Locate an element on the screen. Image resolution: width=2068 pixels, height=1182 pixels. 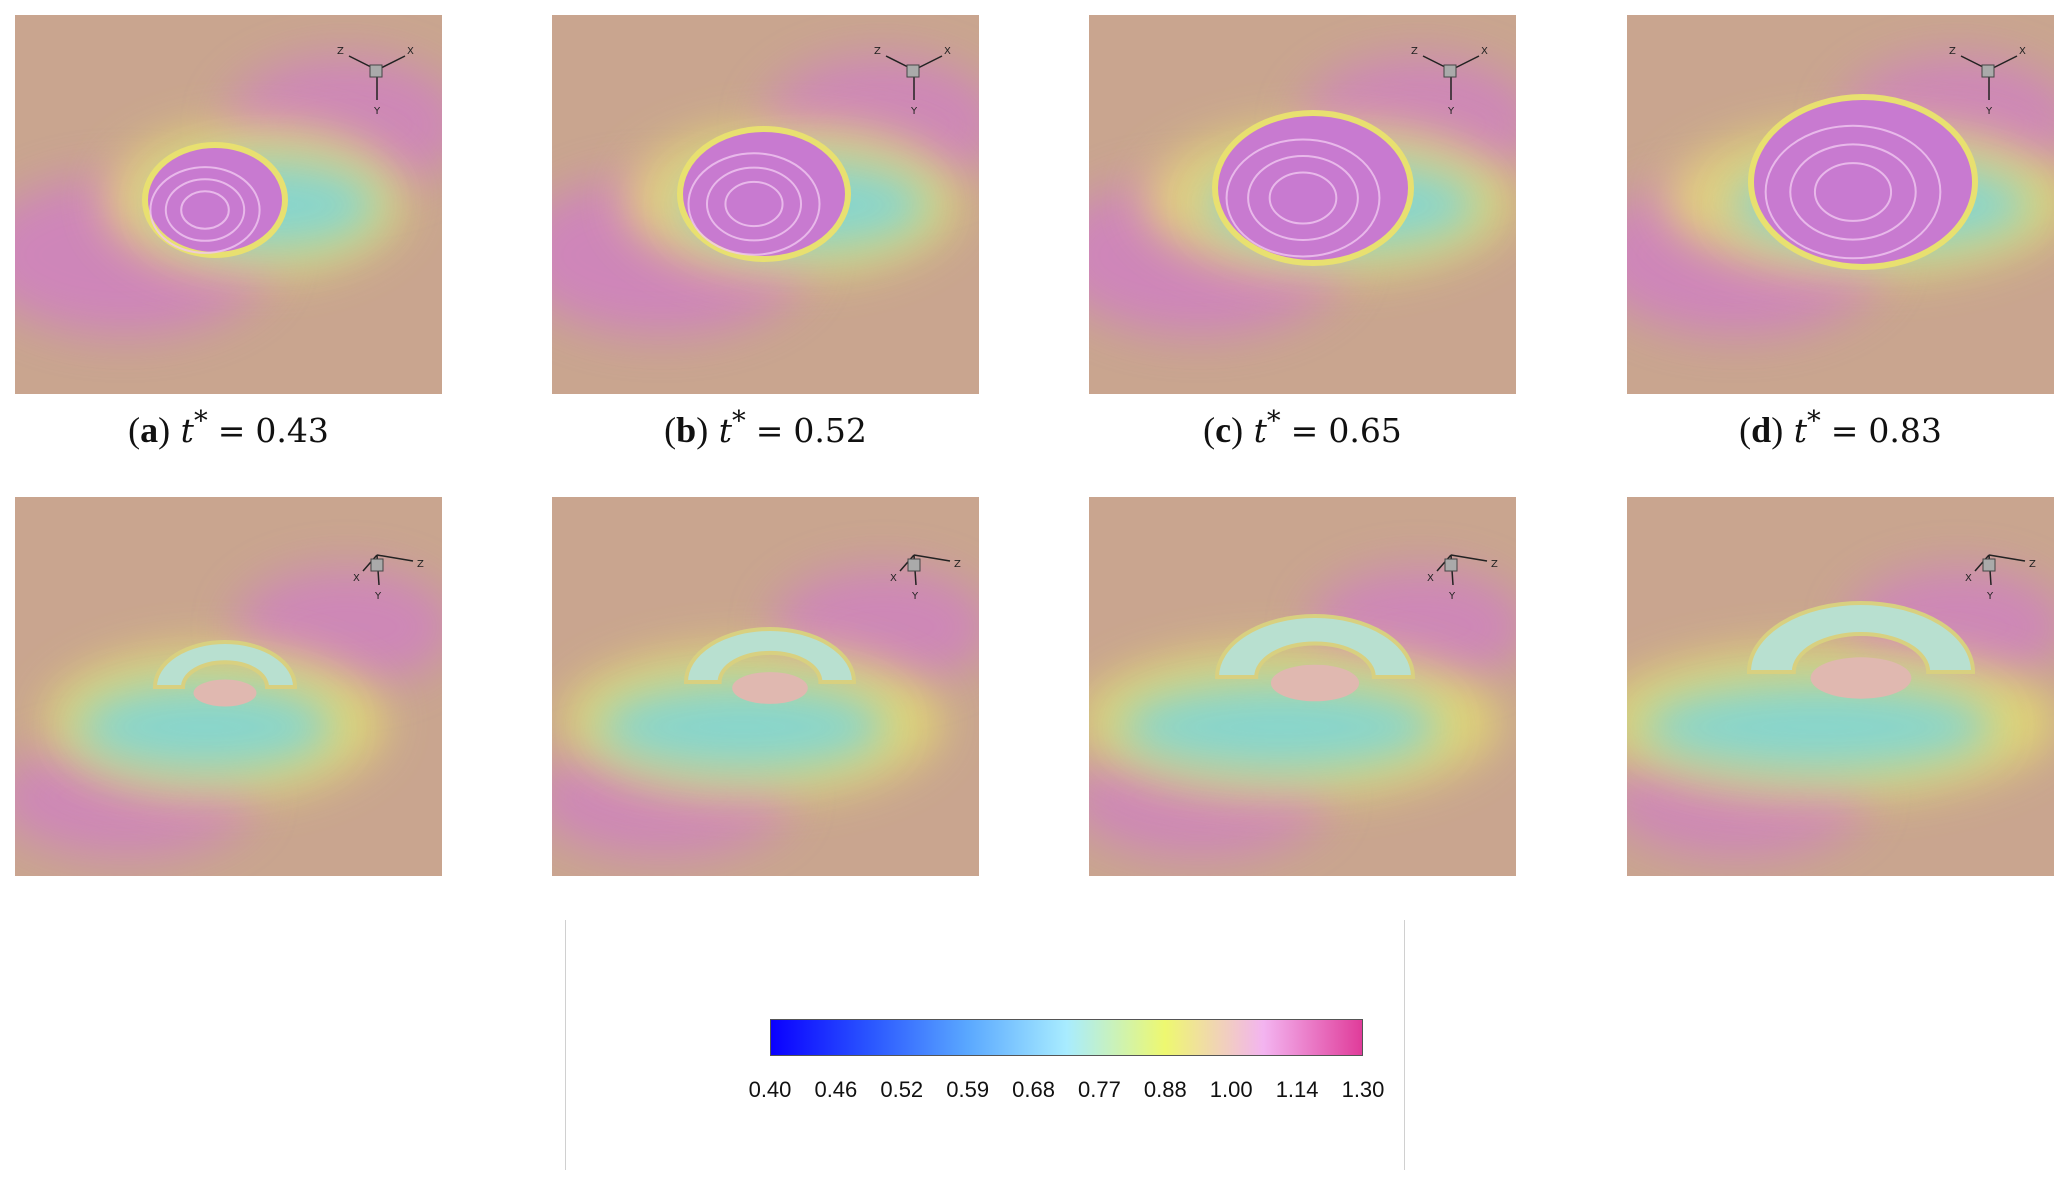
panel-c-image: Z X Y is located at coordinates (1302, 204).